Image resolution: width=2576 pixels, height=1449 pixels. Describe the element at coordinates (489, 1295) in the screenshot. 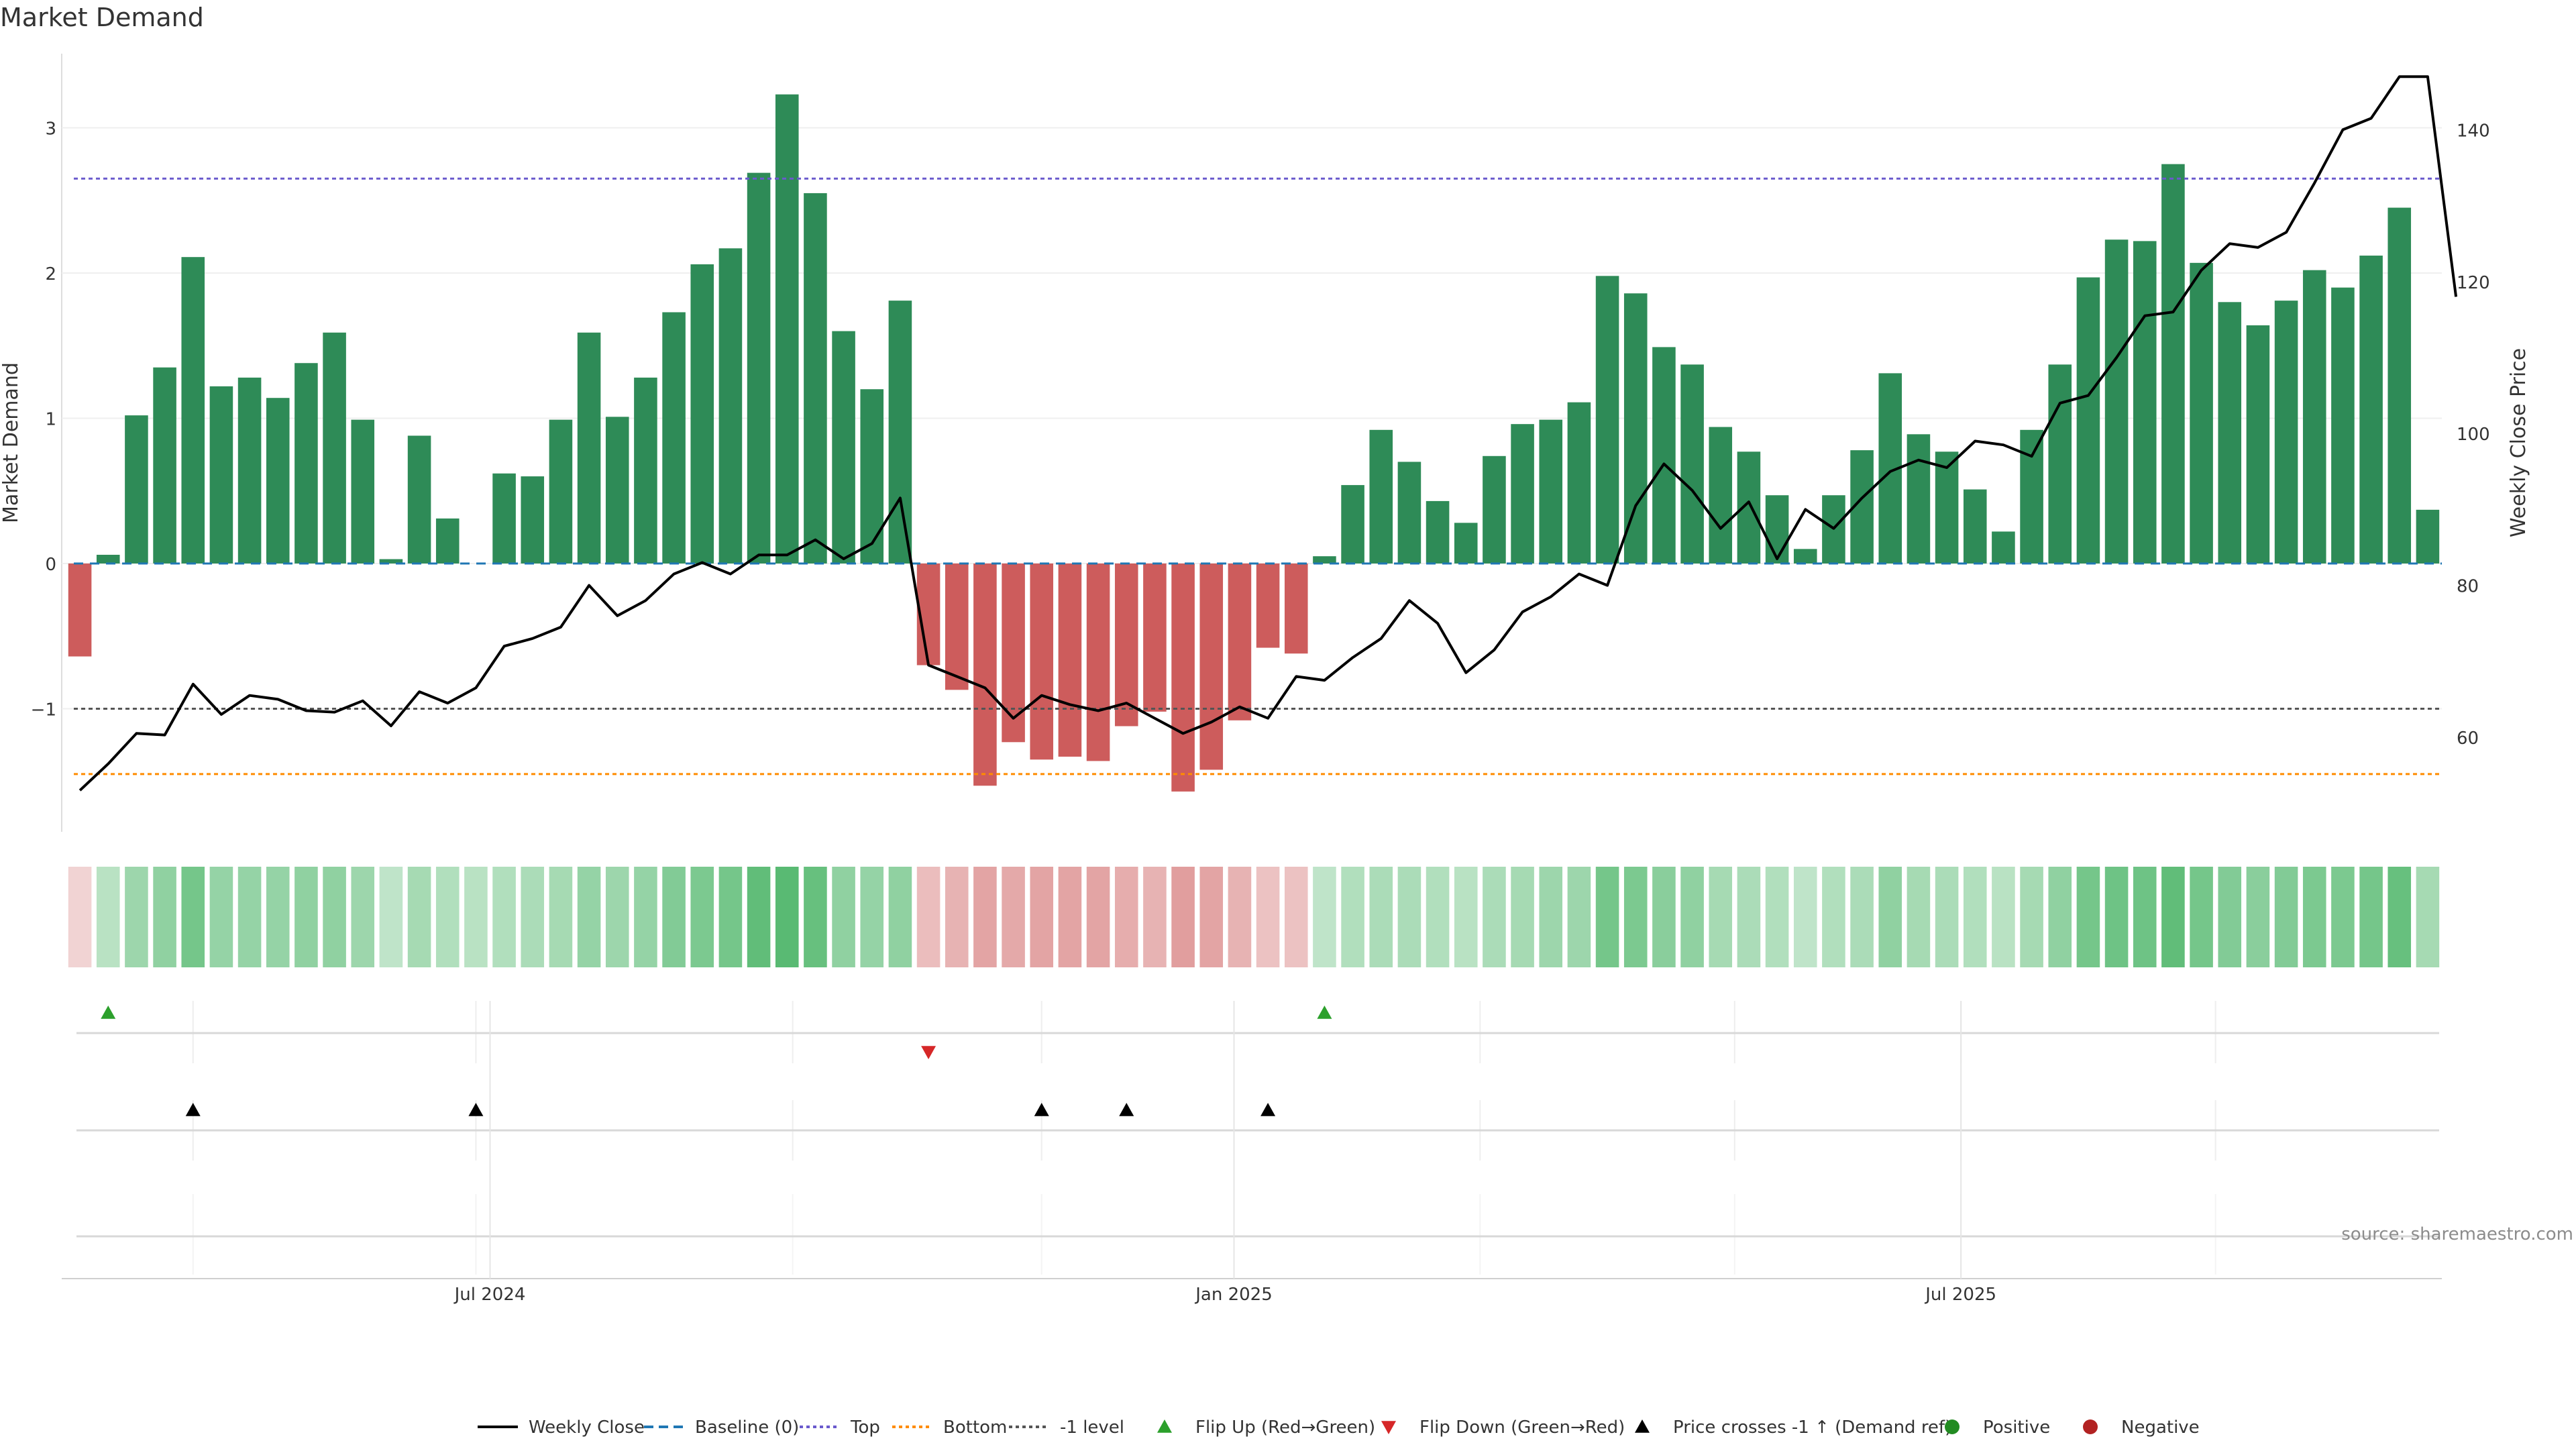

I see `x-tick-label: Jul 2024` at that location.